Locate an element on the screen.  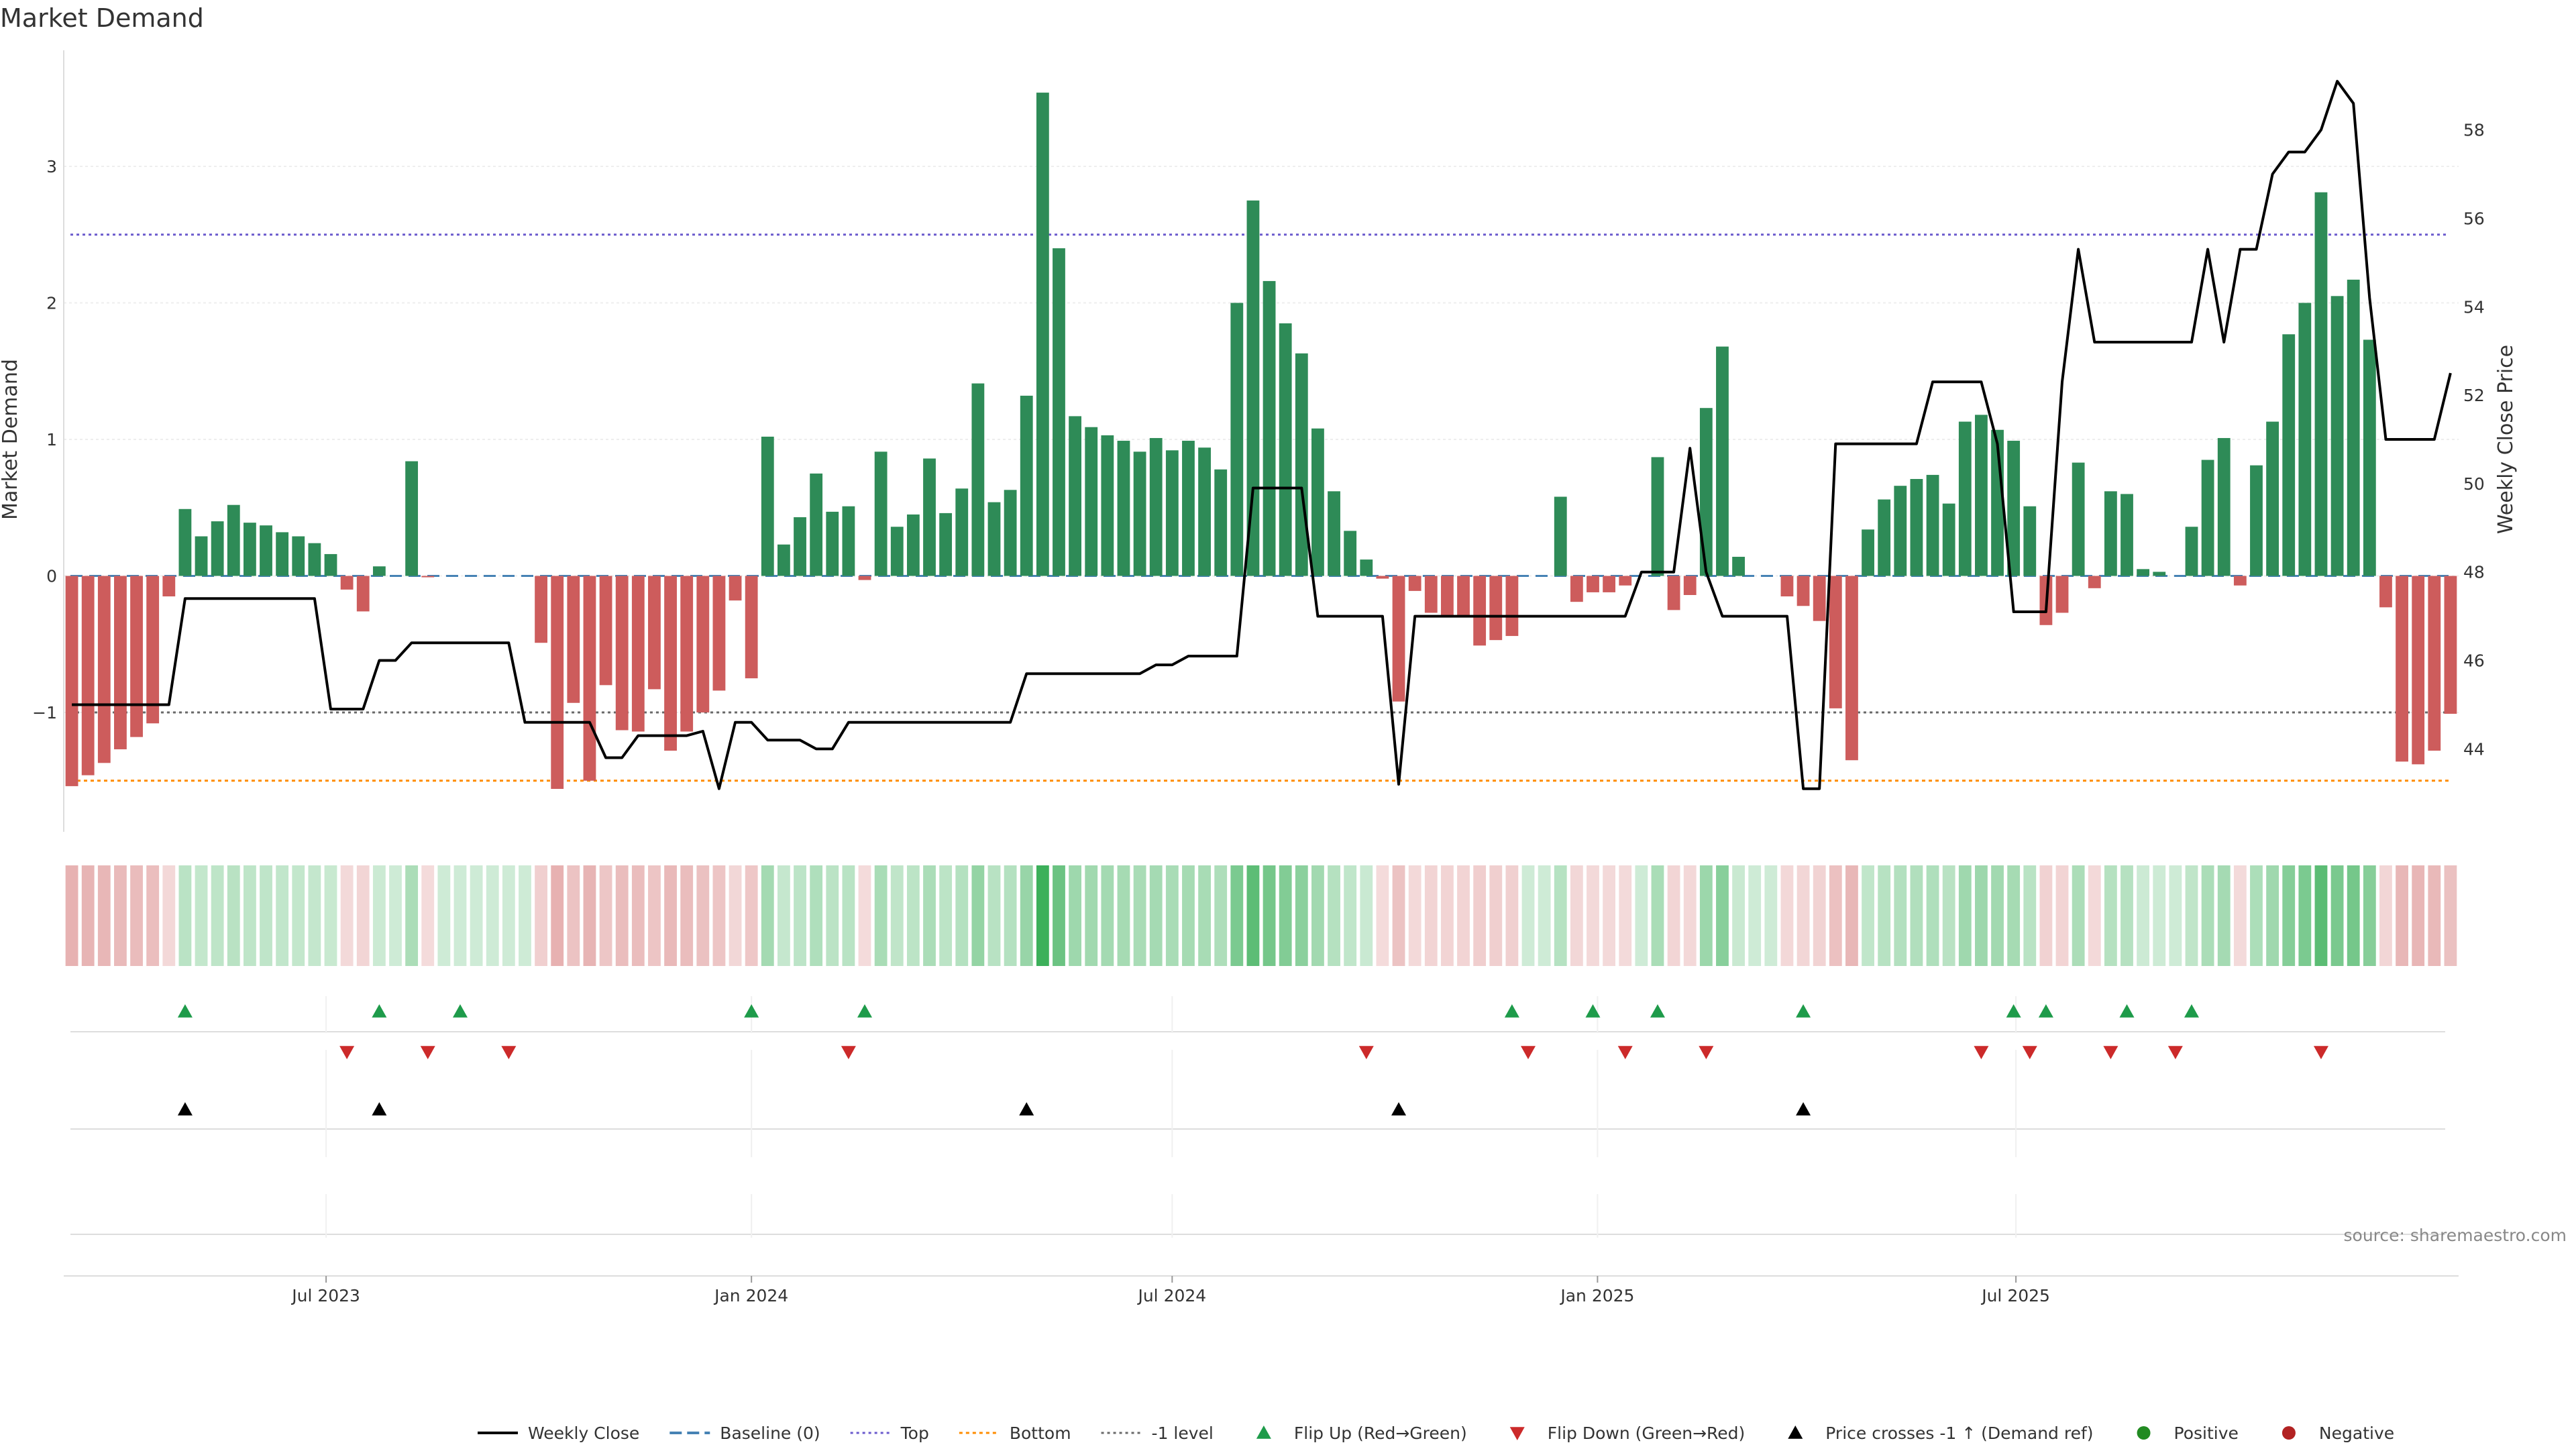
legend-label-flip_up: Flip Up (Red→Green) is located at coordinates (1380, 1433).